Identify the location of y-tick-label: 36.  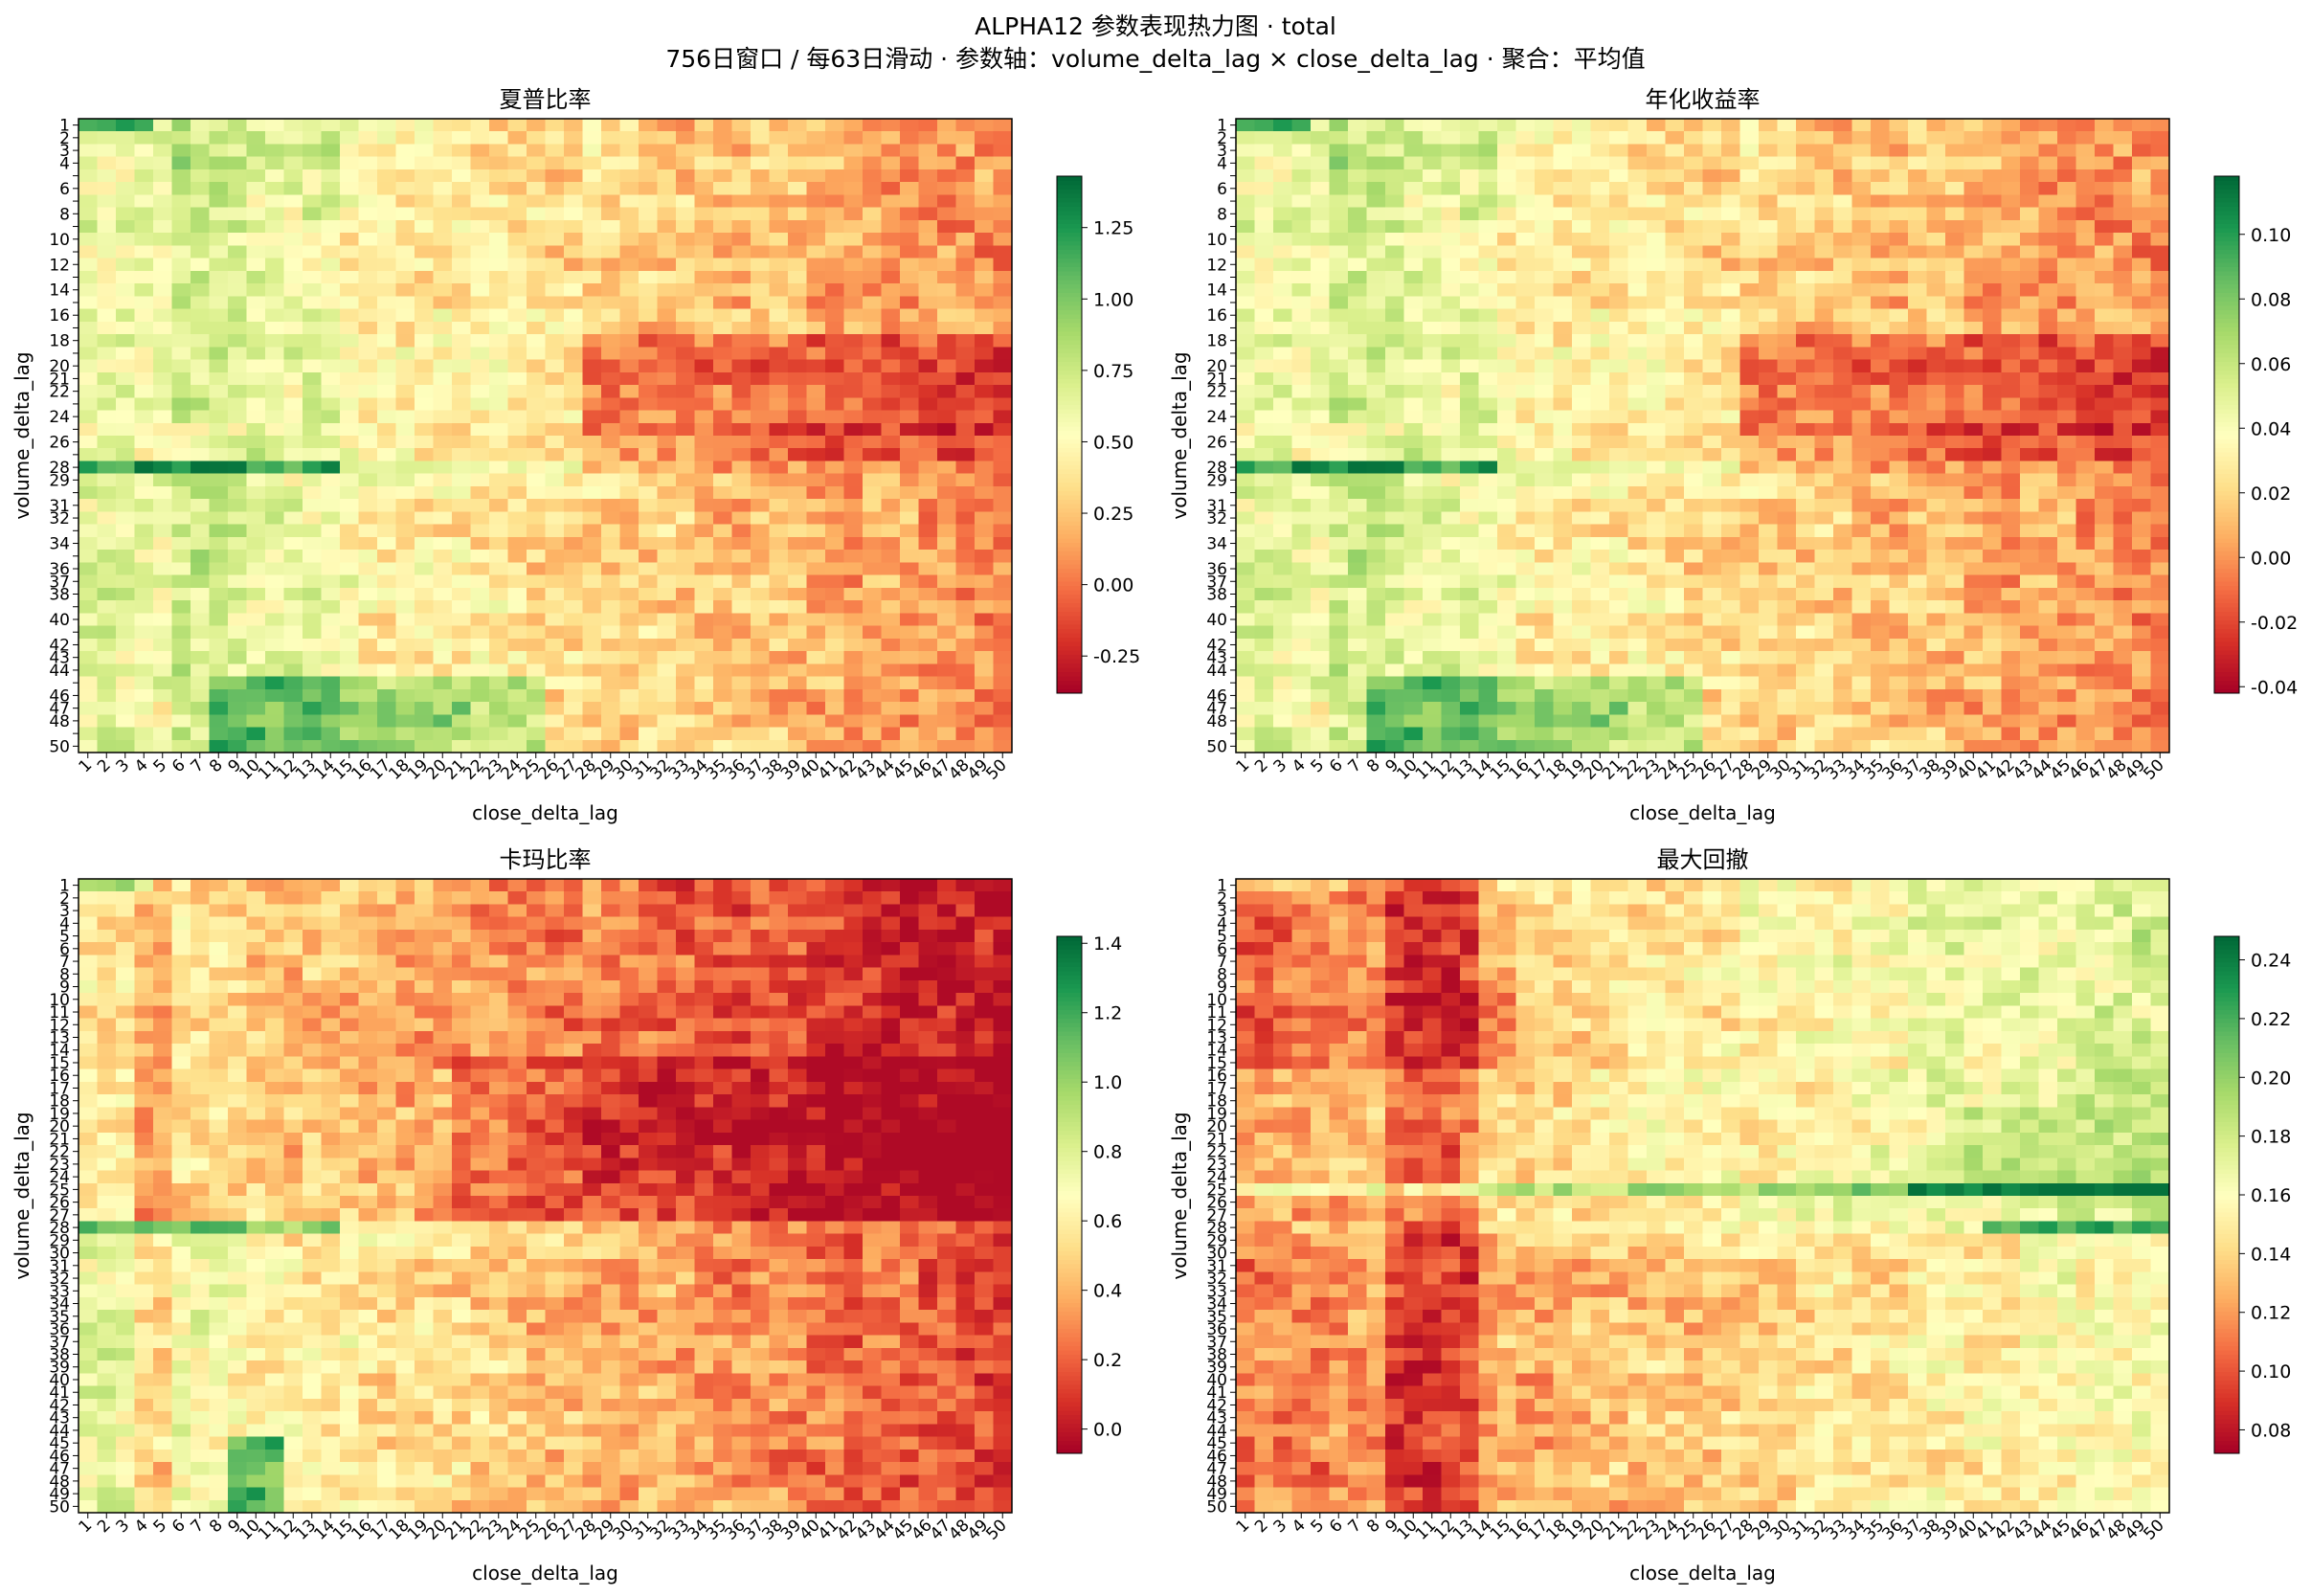
(59, 569).